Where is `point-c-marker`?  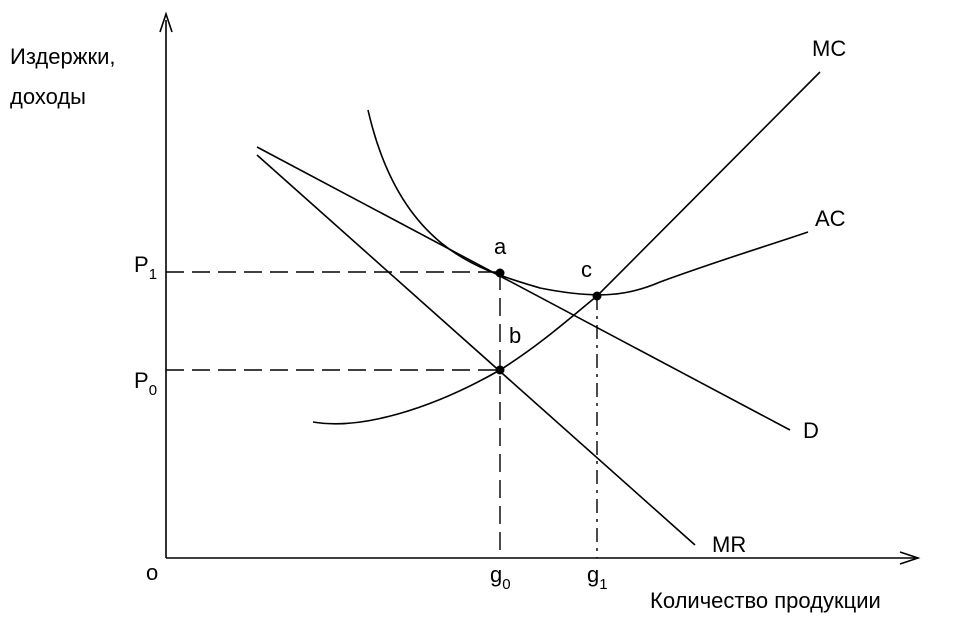 point-c-marker is located at coordinates (597, 296).